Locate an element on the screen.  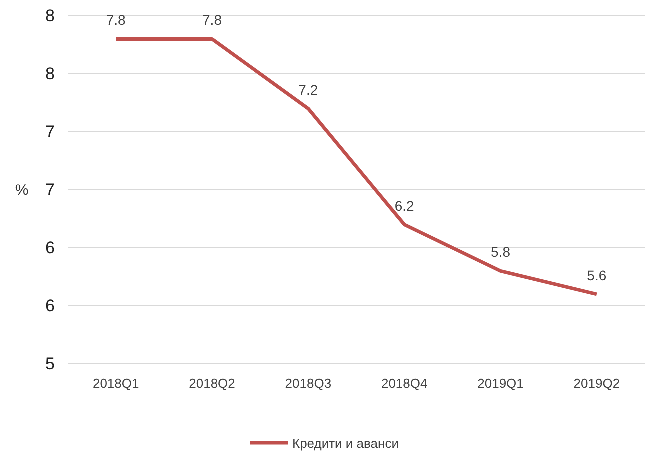
data-label: 6.2 is located at coordinates (404, 206).